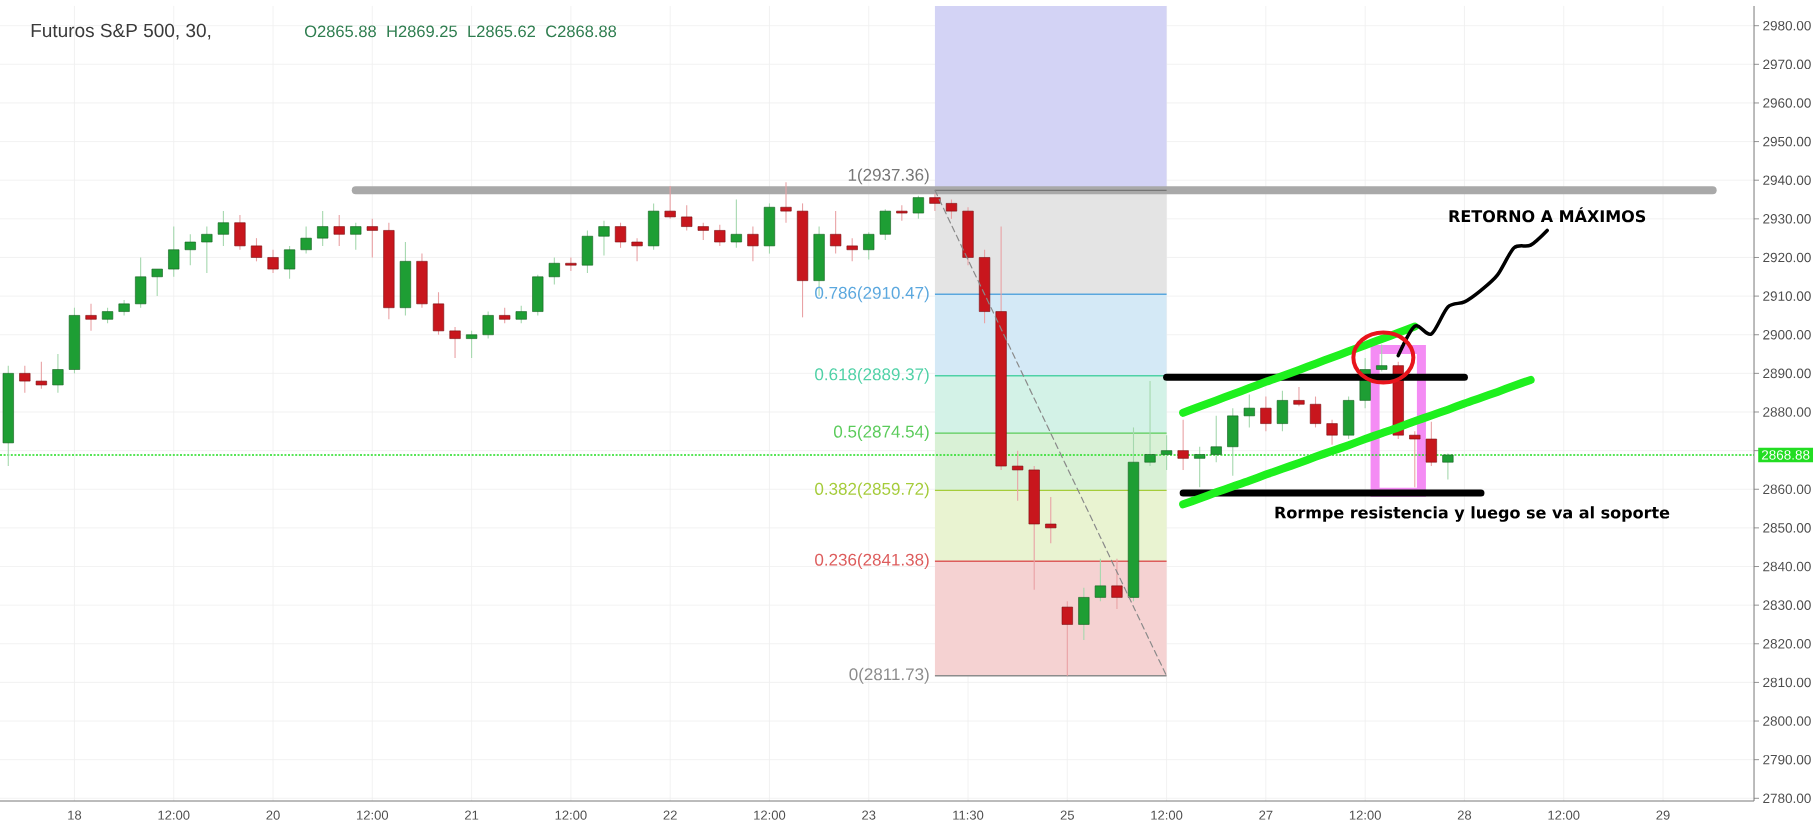  Describe the element at coordinates (1787, 180) in the screenshot. I see `y-tick-label: 2940.00` at that location.